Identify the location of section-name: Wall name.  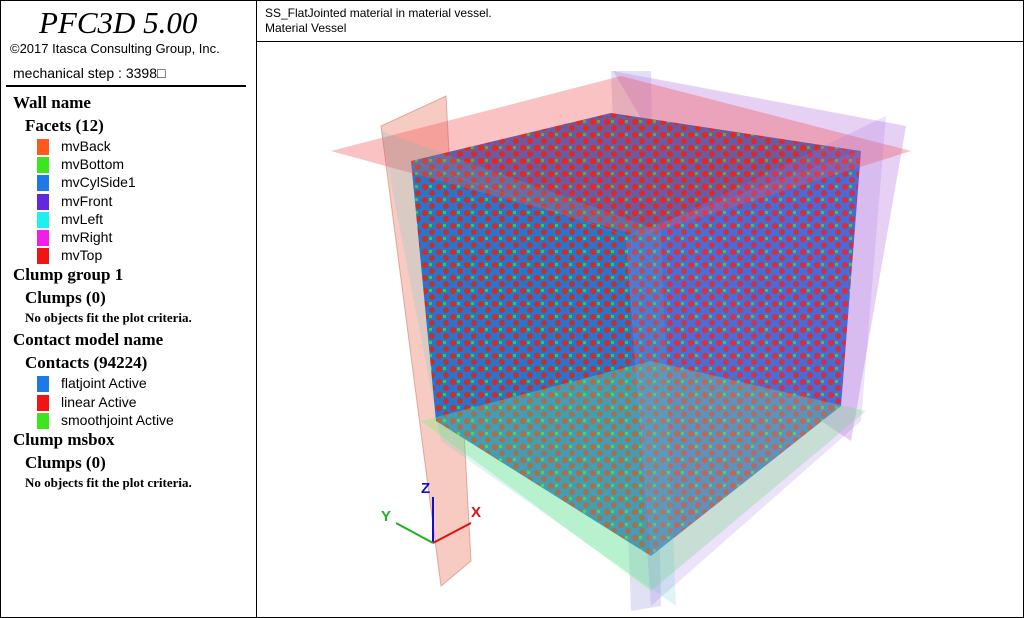
(52, 102).